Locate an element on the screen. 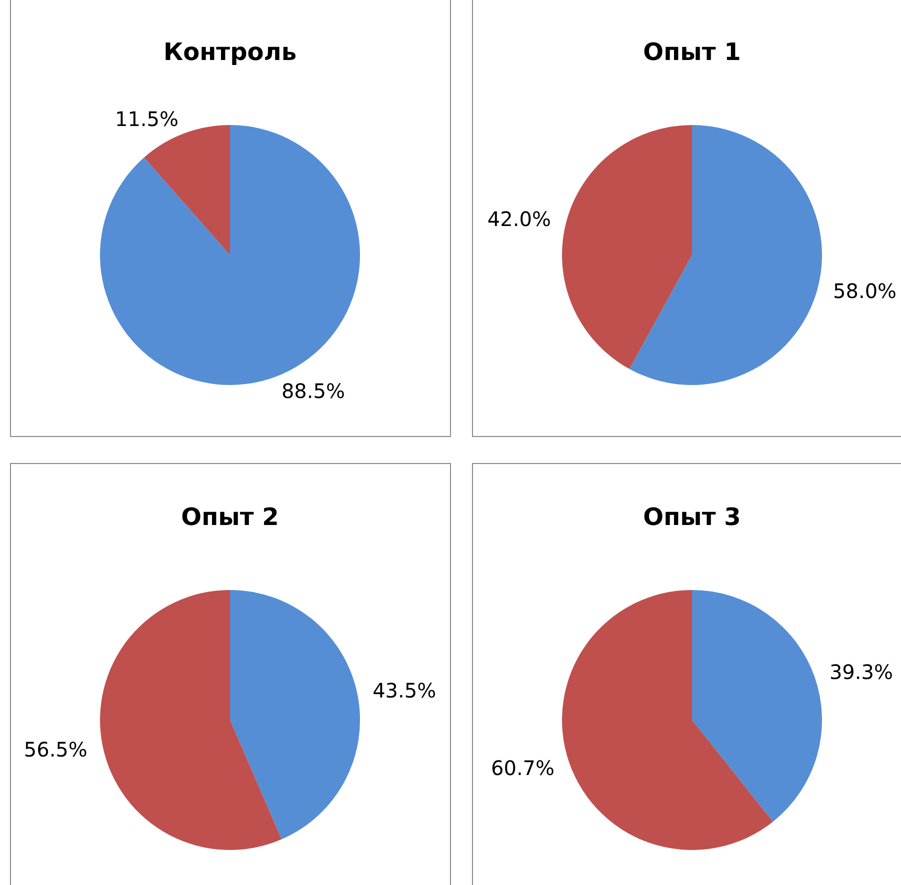 The height and width of the screenshot is (885, 901). data-label: 42.0% is located at coordinates (519, 218).